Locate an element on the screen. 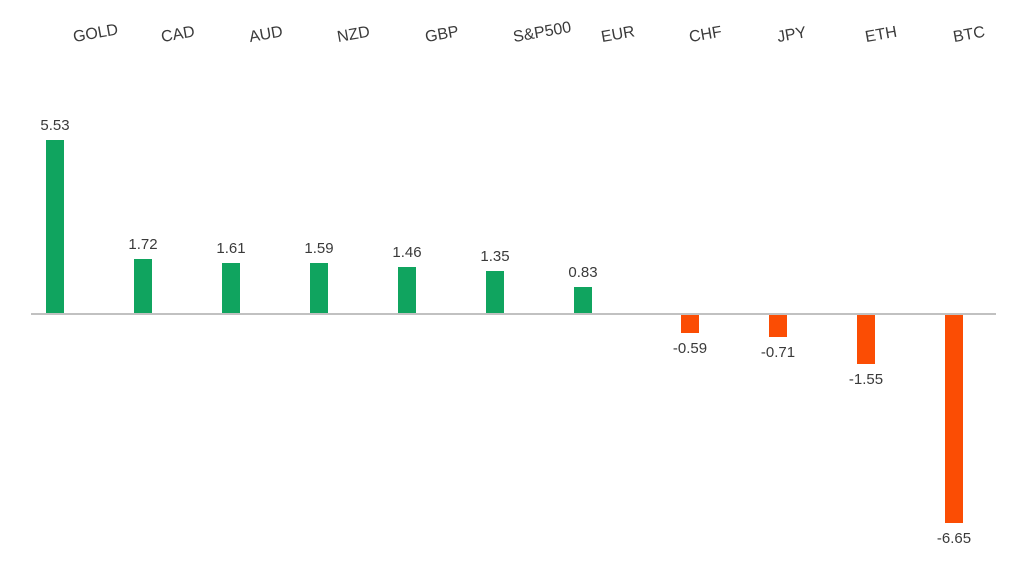 The image size is (1022, 583). bar-chf is located at coordinates (690, 324).